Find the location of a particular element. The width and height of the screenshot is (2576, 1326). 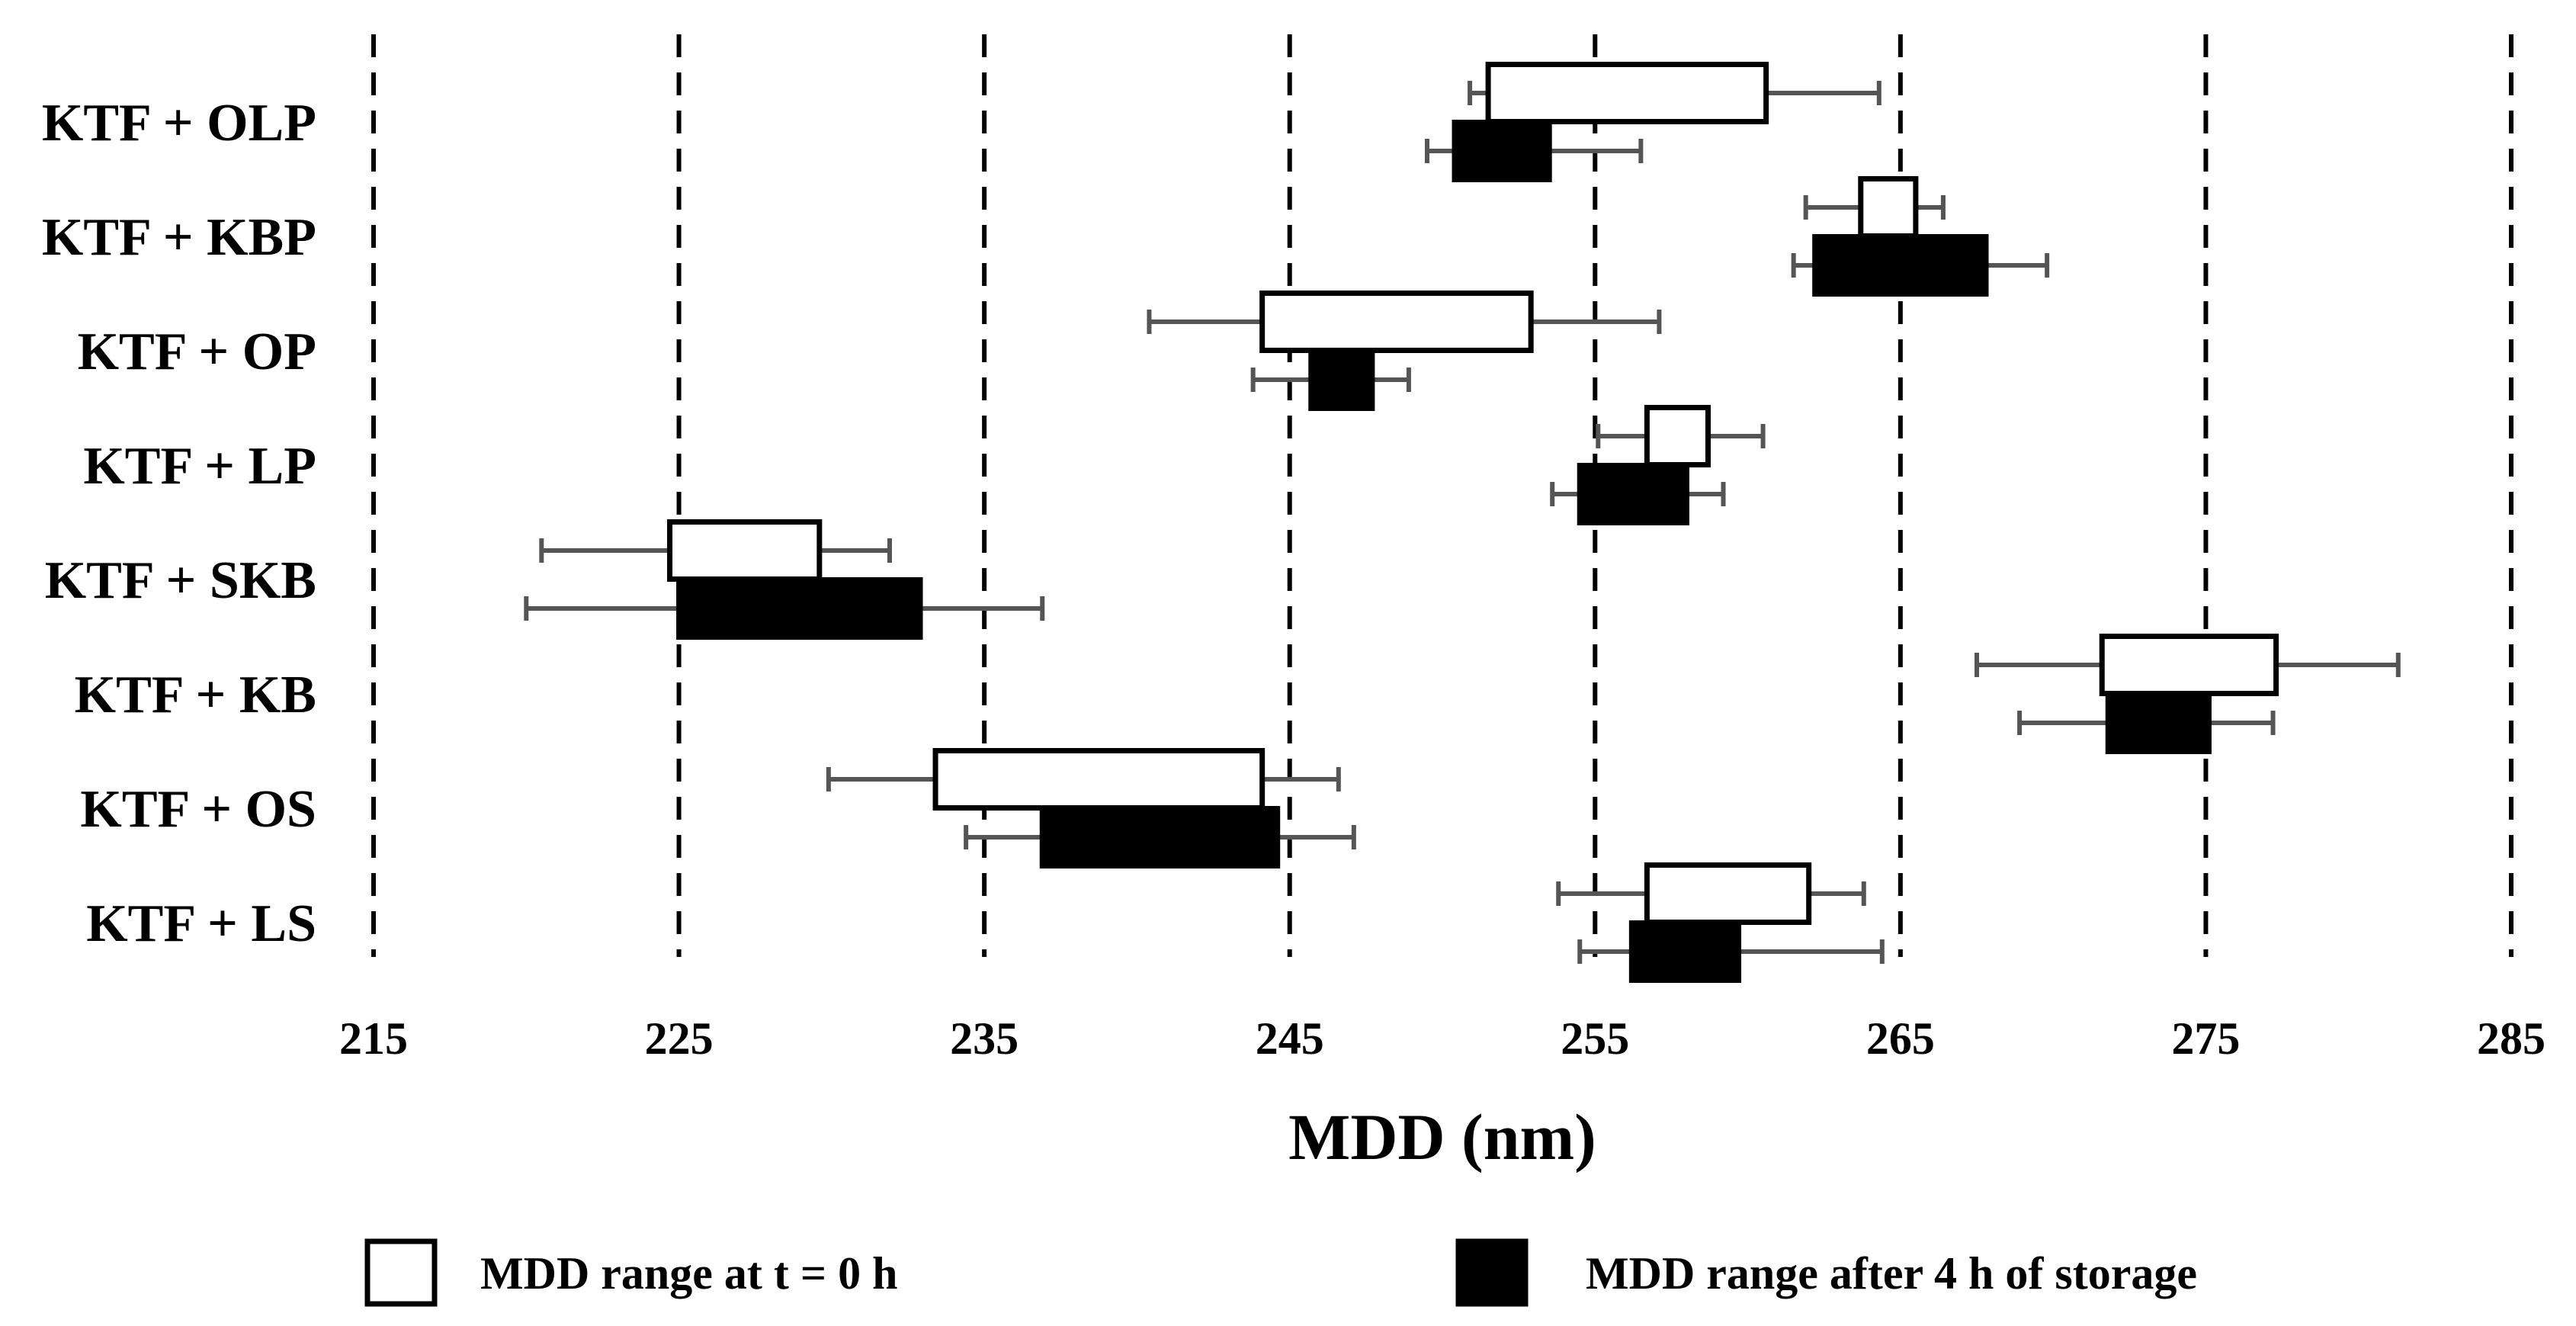

legend-swatch-t0 is located at coordinates (401, 1272).